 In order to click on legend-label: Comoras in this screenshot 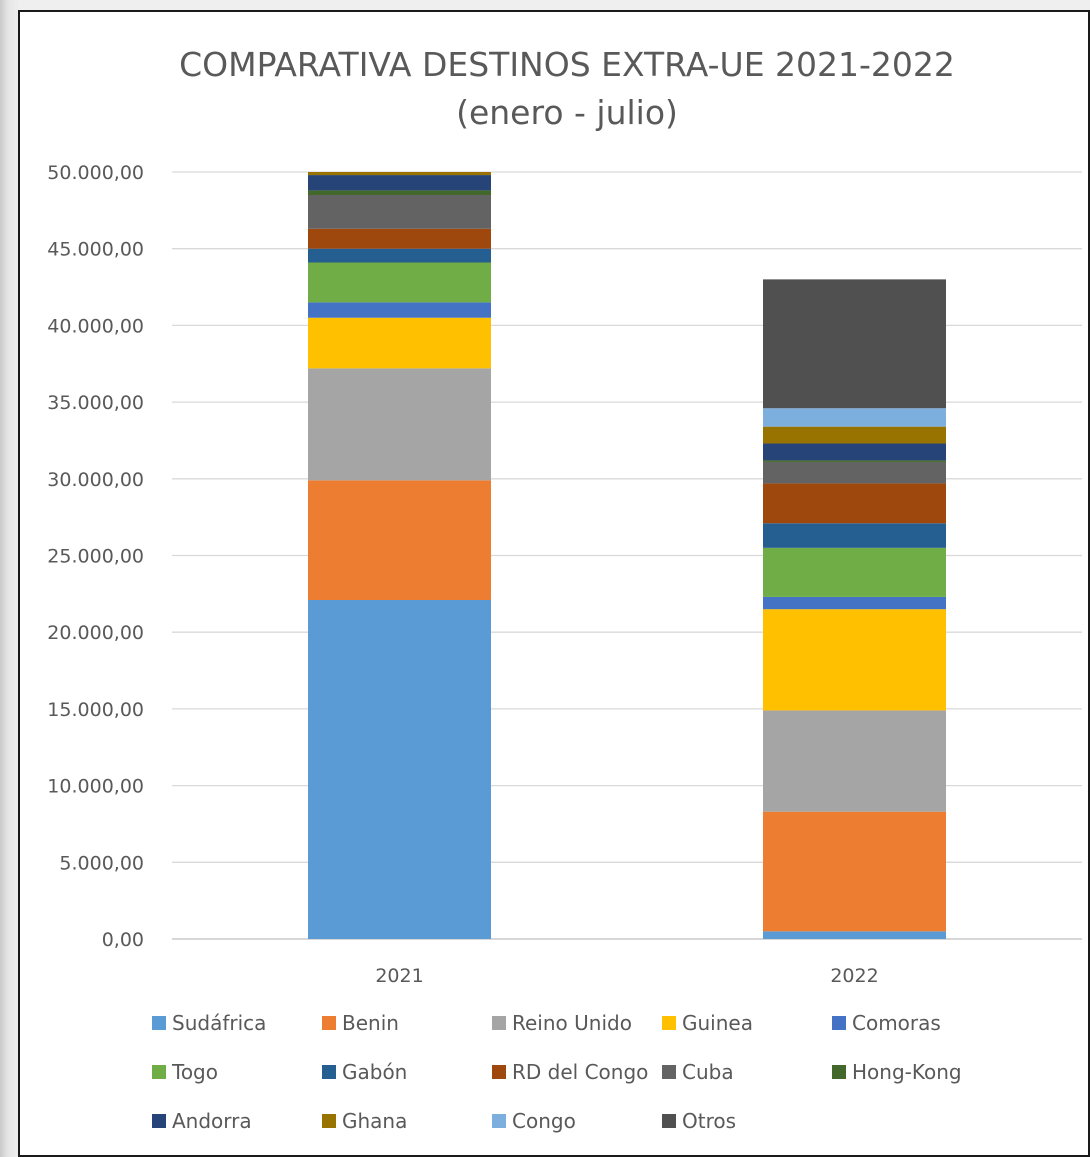, I will do `click(896, 1023)`.